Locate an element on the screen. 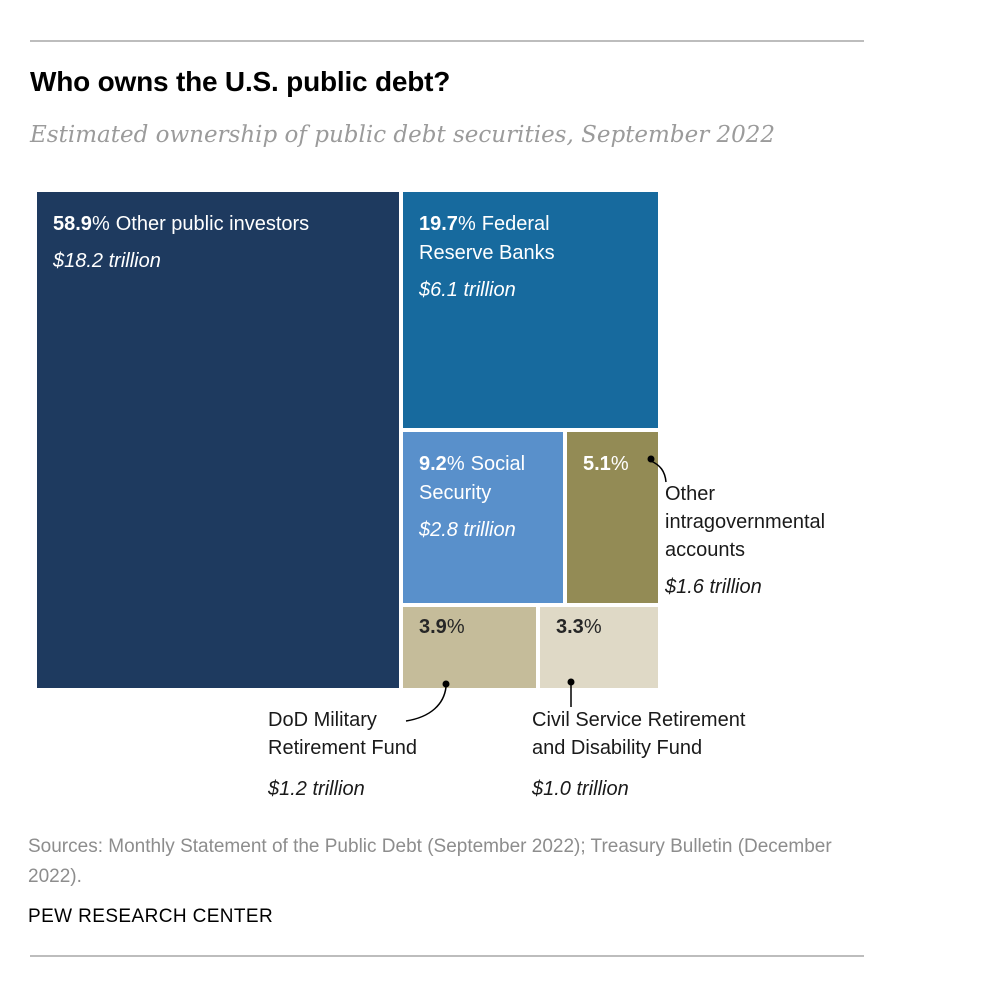 This screenshot has width=986, height=982. treemap-segment-social-security: 9.2% Social Security $2.8 trillion is located at coordinates (483, 517).